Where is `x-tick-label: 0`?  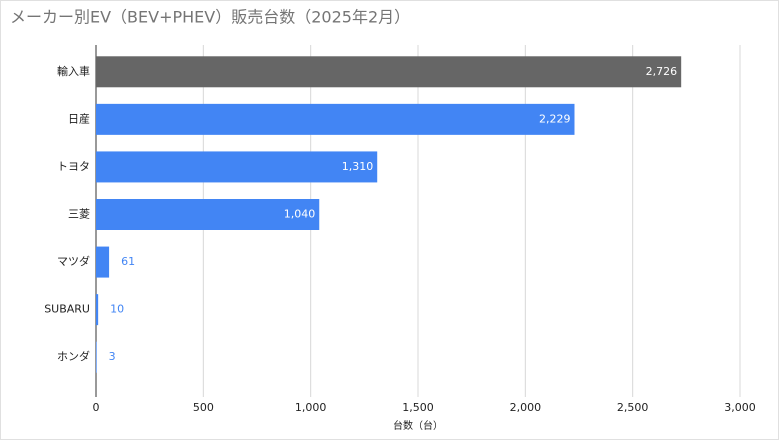 x-tick-label: 0 is located at coordinates (96, 407).